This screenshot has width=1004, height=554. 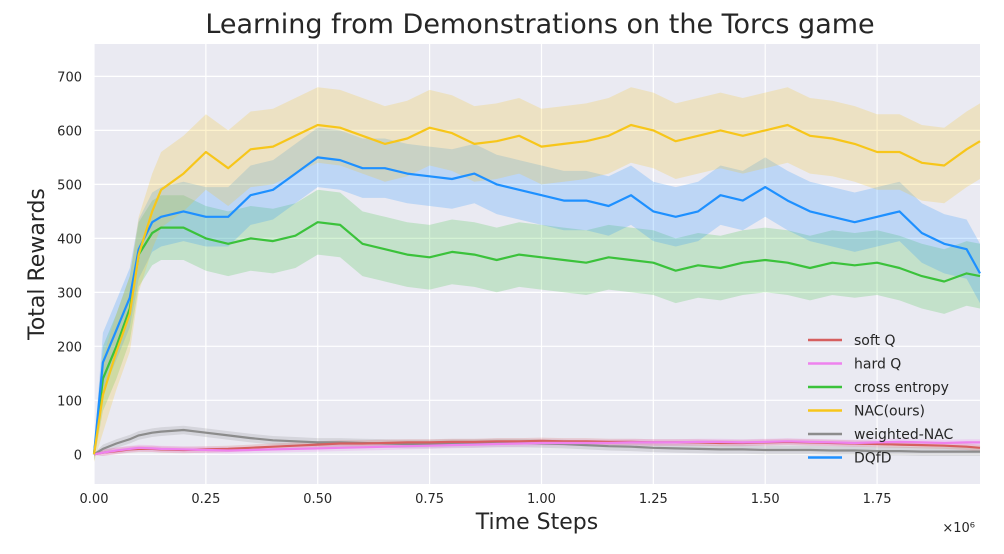 What do you see at coordinates (78, 455) in the screenshot?
I see `y-tick-label: 0` at bounding box center [78, 455].